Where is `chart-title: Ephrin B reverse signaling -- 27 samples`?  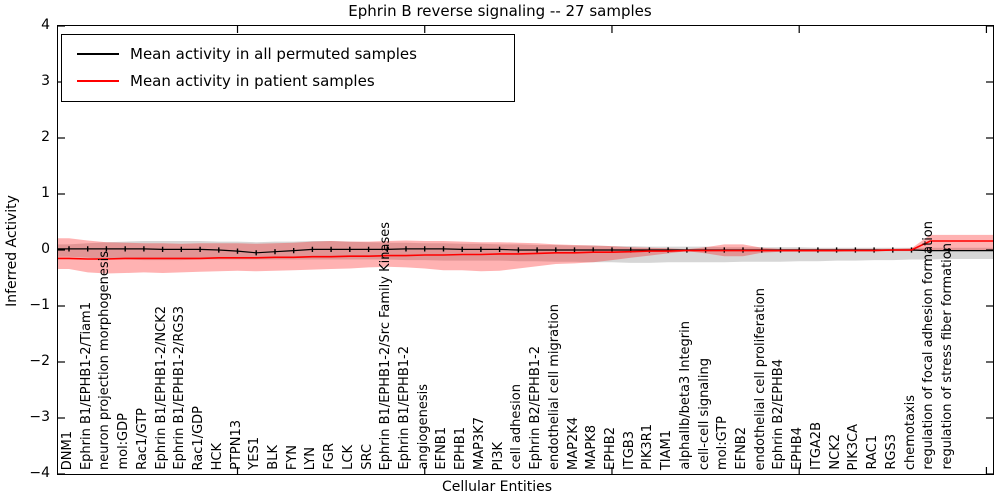
chart-title: Ephrin B reverse signaling -- 27 samples is located at coordinates (500, 11).